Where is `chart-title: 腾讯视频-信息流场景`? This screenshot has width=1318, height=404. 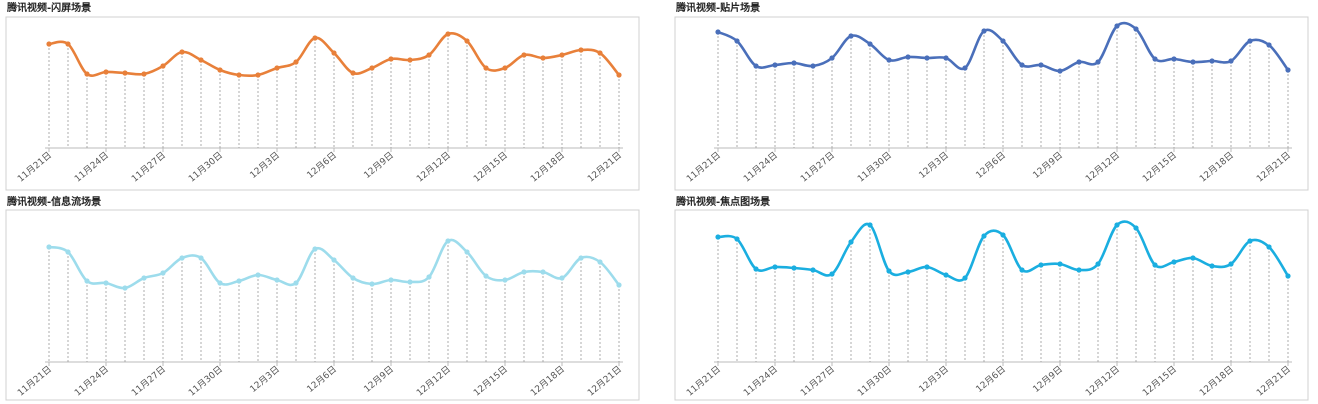 chart-title: 腾讯视频-信息流场景 is located at coordinates (53, 201).